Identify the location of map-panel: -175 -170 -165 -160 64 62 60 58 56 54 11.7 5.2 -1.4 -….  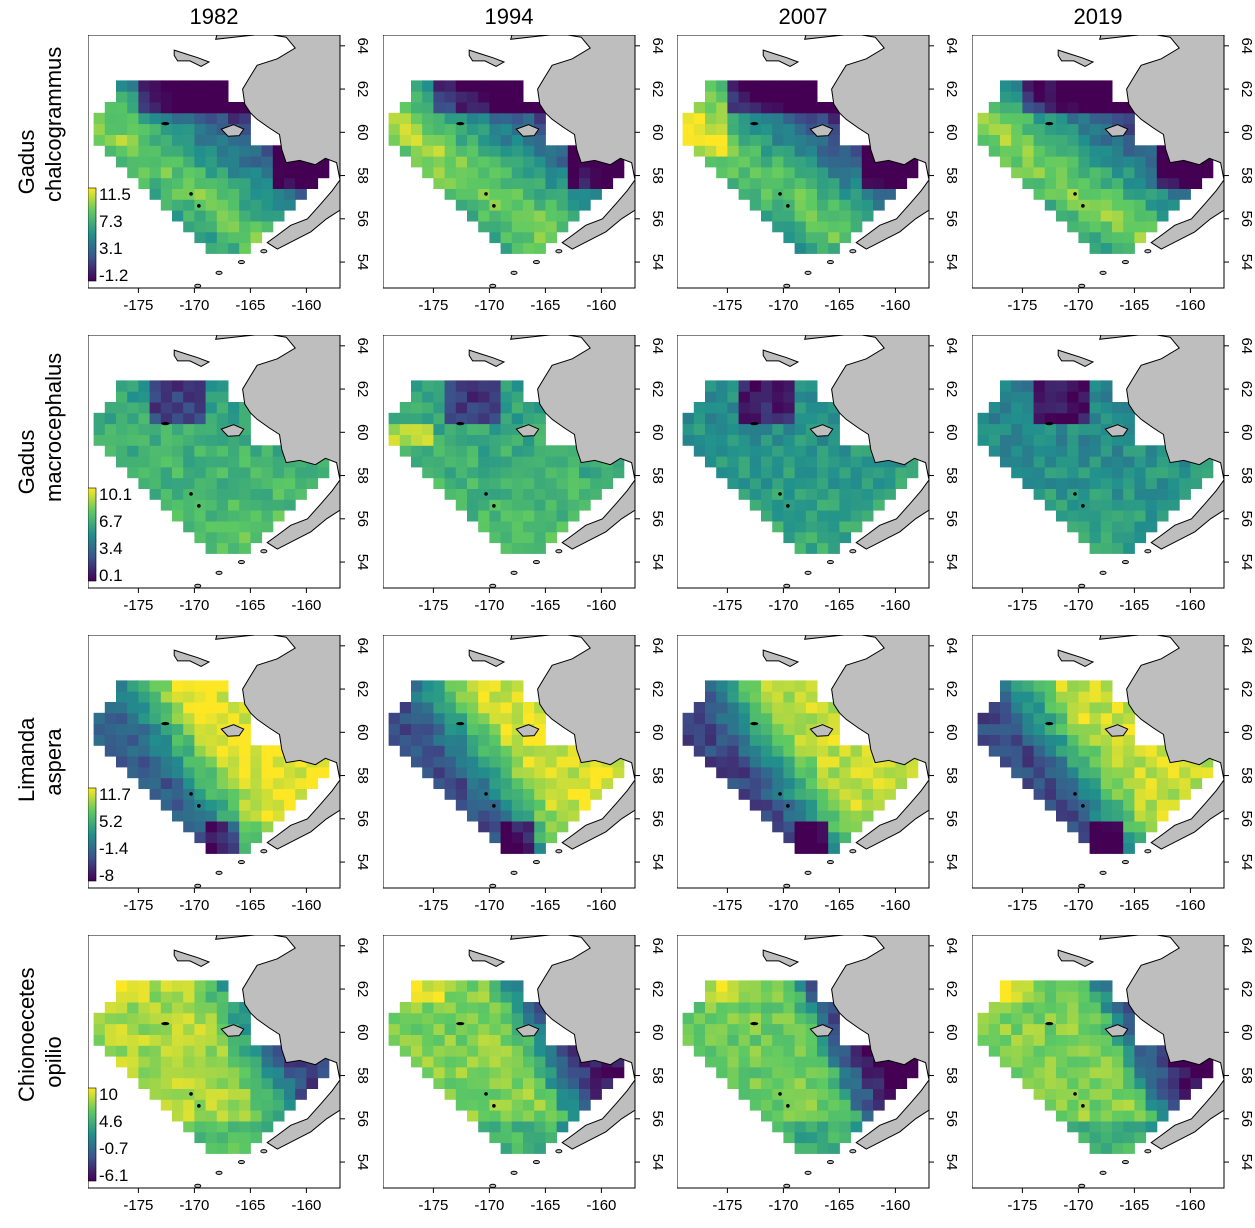
(229, 774).